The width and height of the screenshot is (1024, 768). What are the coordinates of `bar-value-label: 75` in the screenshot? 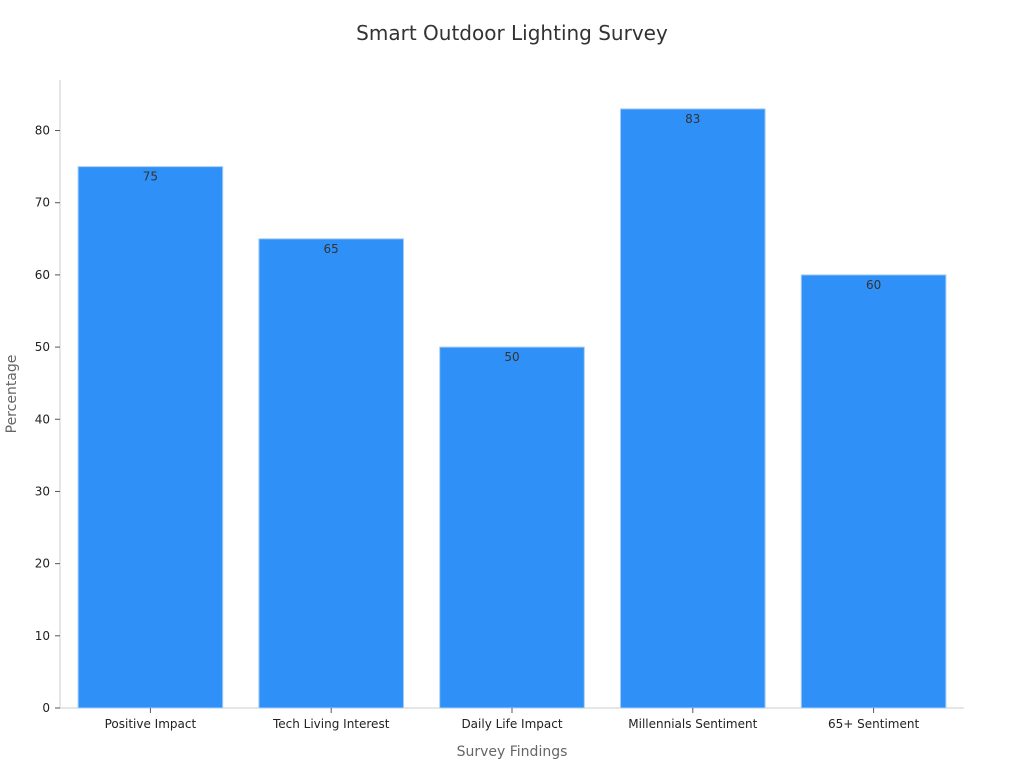 It's located at (150, 177).